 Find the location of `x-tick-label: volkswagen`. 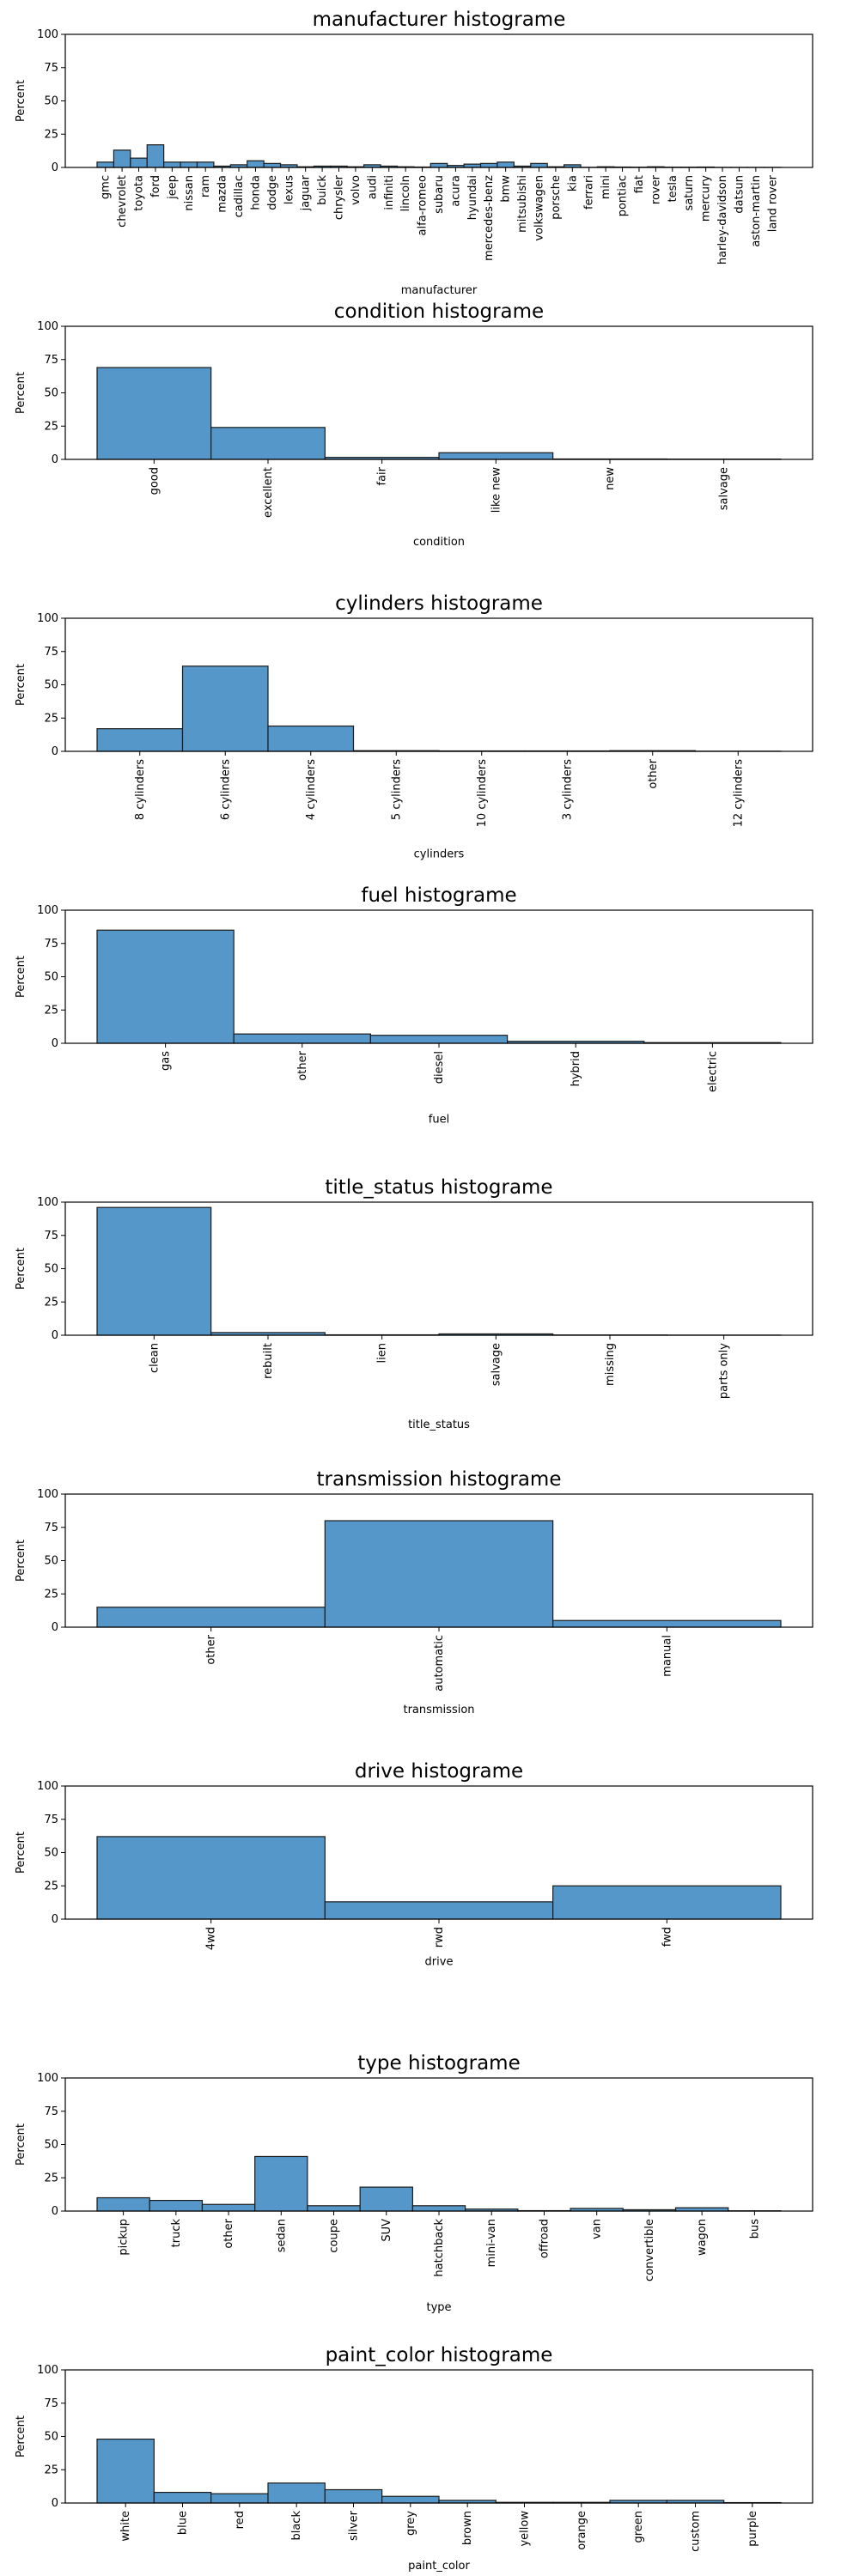

x-tick-label: volkswagen is located at coordinates (539, 208).